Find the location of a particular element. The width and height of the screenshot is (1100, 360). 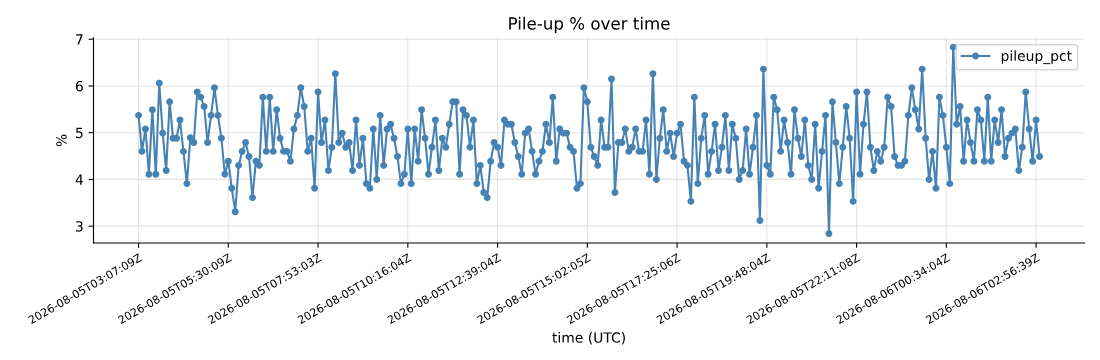

legend-label: pileup_pct is located at coordinates (1036, 57).